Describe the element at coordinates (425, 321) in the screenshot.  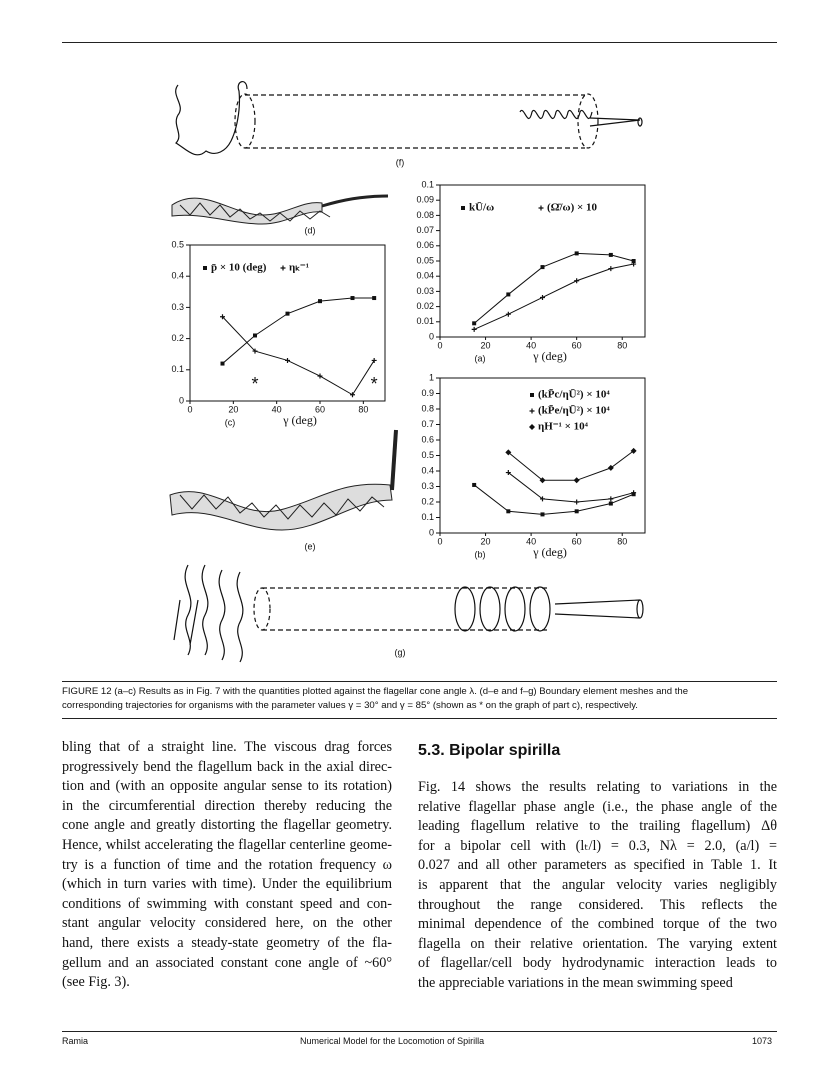
I see `y-tick-label: 0.01` at that location.